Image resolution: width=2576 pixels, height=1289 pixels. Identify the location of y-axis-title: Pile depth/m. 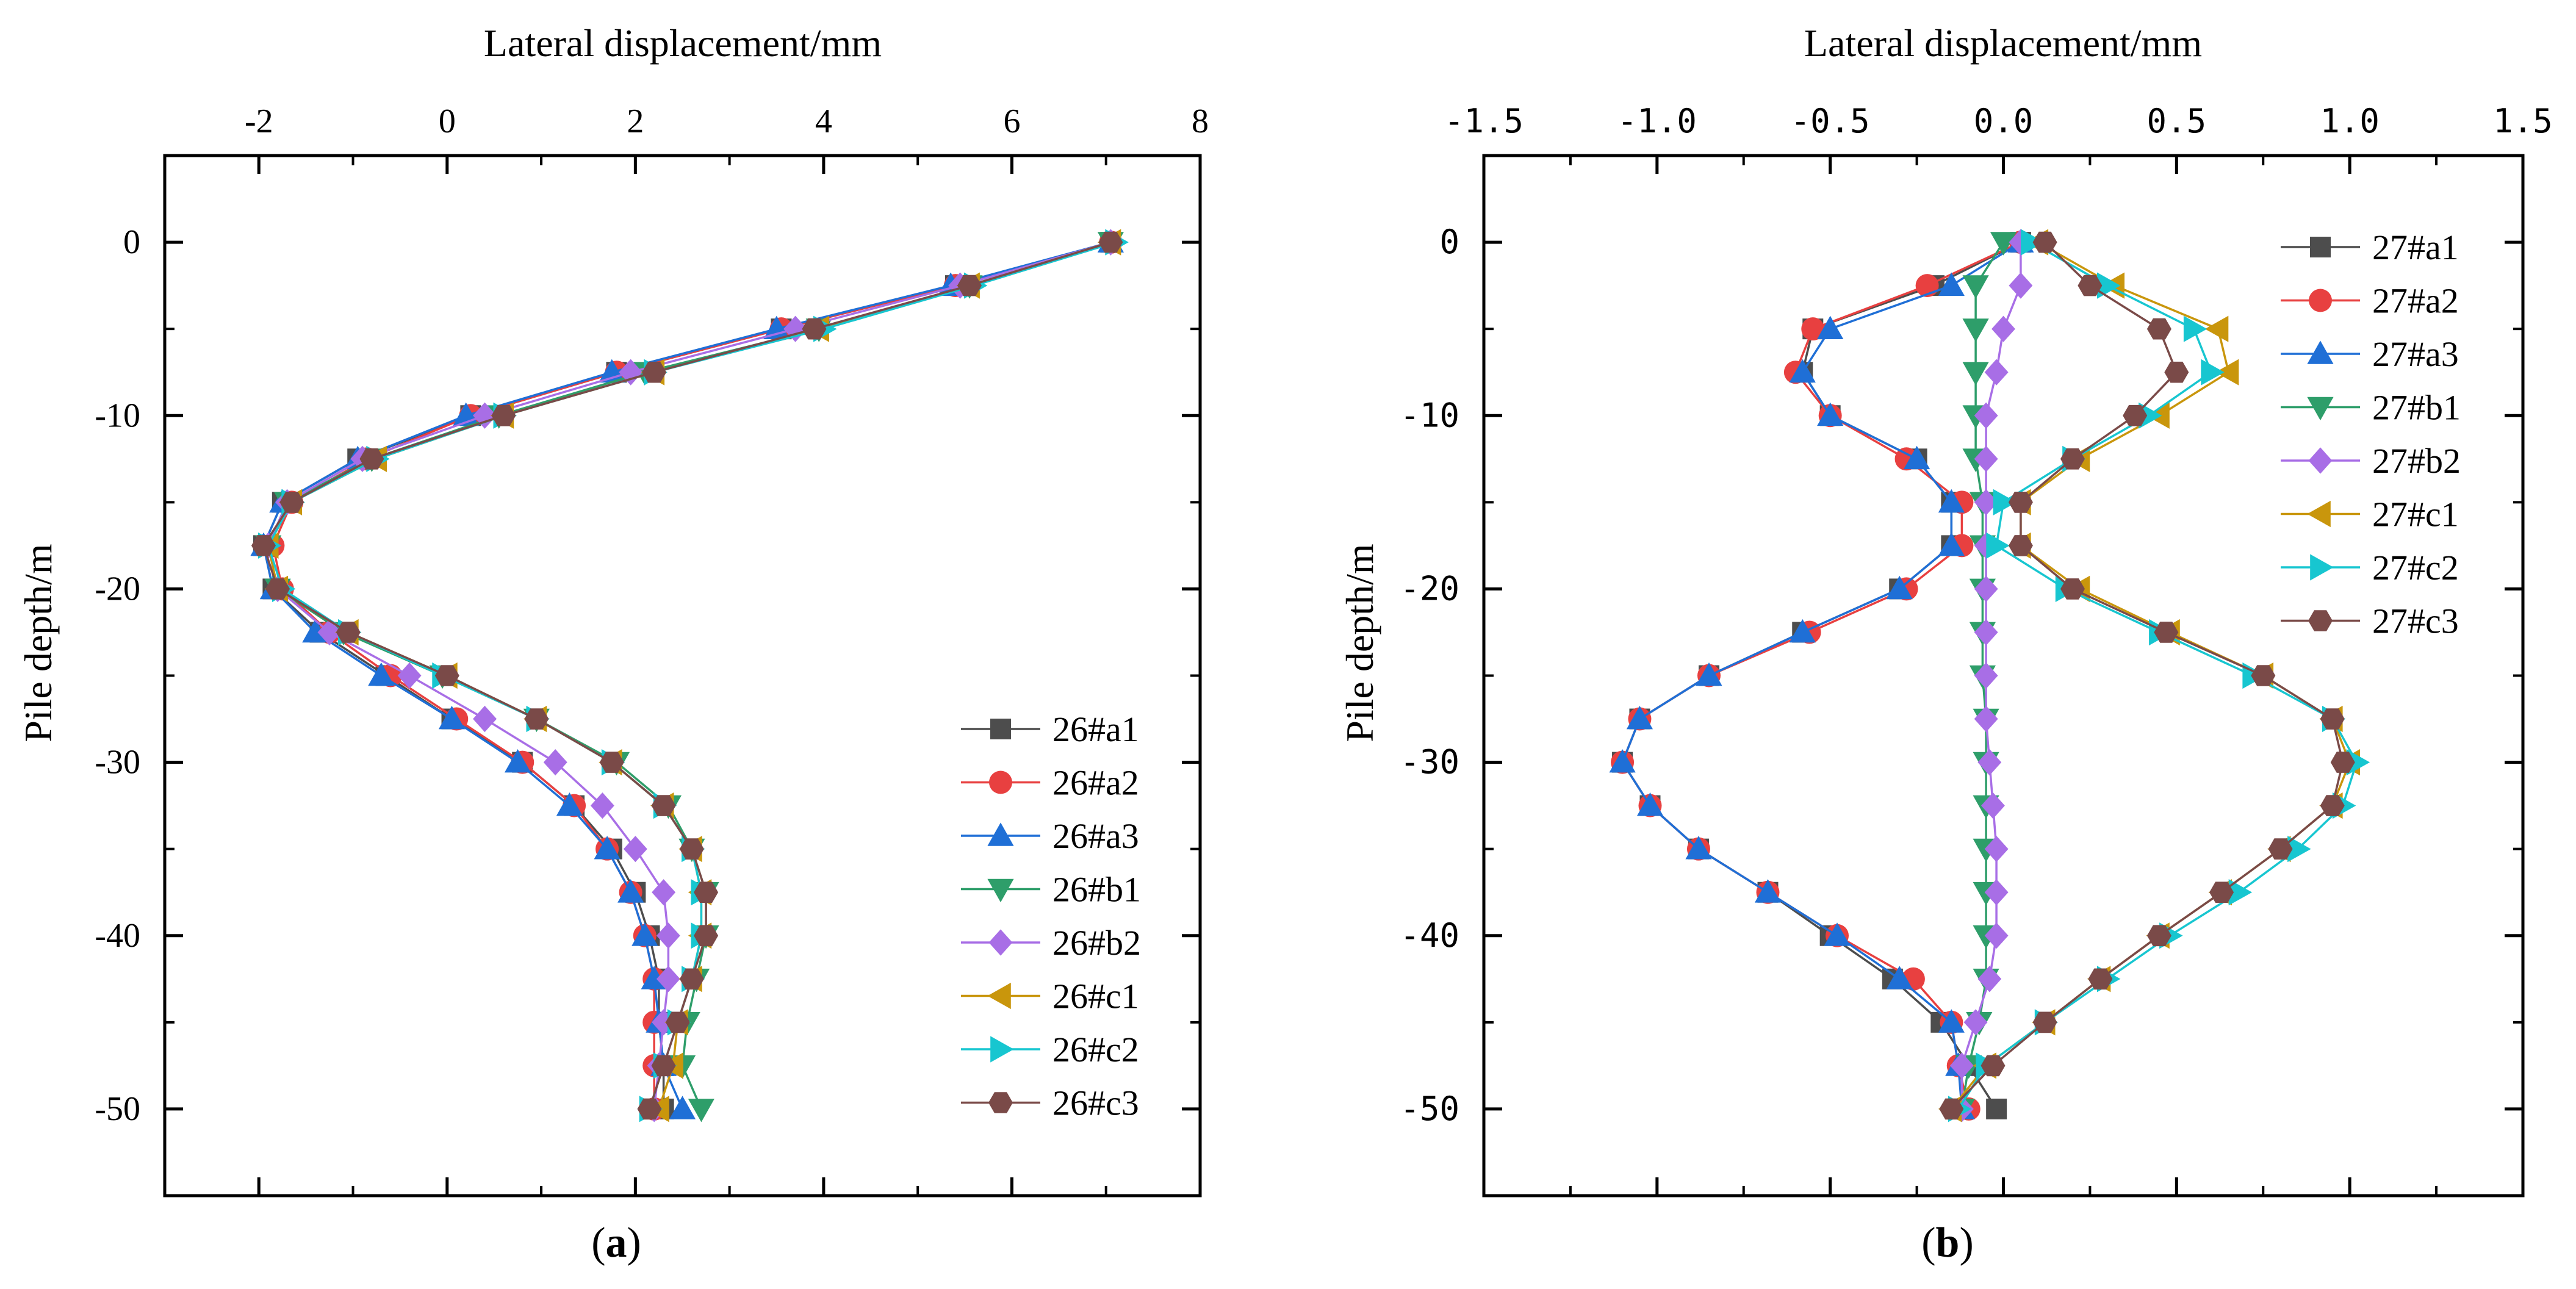
(38, 643).